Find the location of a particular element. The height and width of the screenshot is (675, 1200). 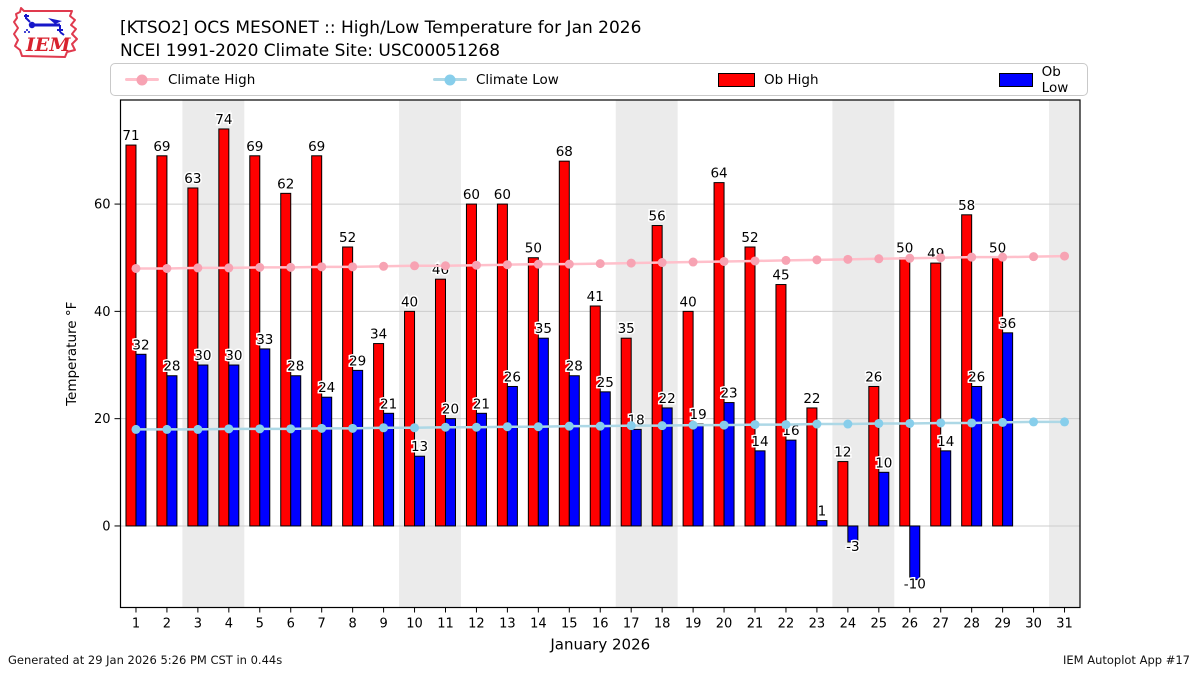

y-tick-label: 40 is located at coordinates (102, 312).